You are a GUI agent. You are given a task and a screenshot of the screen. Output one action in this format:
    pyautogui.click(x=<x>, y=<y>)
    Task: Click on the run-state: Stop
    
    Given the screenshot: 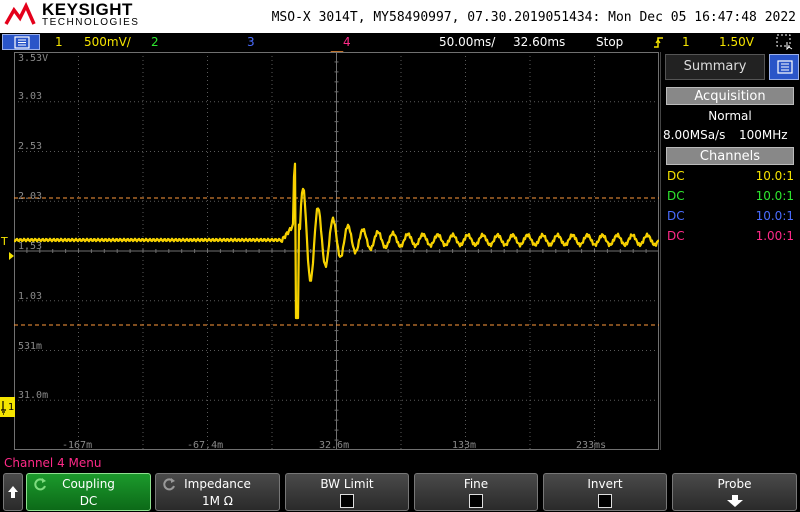 What is the action you would take?
    pyautogui.click(x=610, y=42)
    